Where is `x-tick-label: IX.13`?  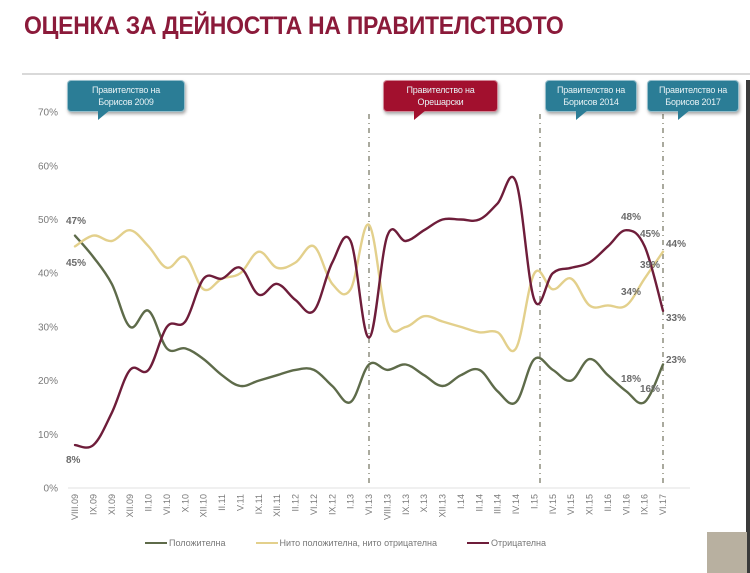 x-tick-label: IX.13 is located at coordinates (406, 504).